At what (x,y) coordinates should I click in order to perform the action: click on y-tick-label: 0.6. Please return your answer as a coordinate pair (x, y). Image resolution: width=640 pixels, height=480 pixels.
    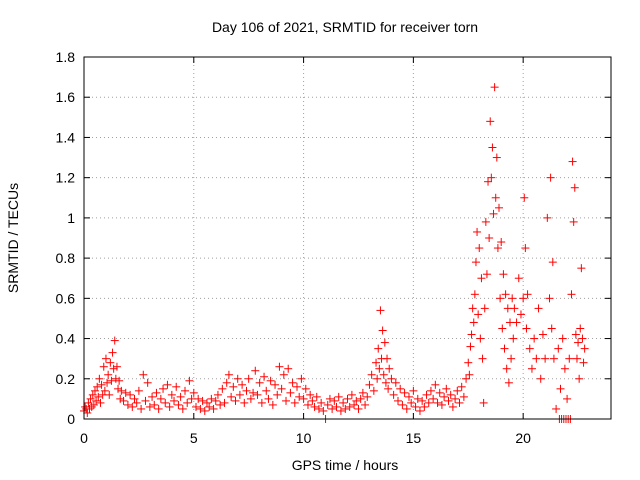
    Looking at the image, I should click on (66, 298).